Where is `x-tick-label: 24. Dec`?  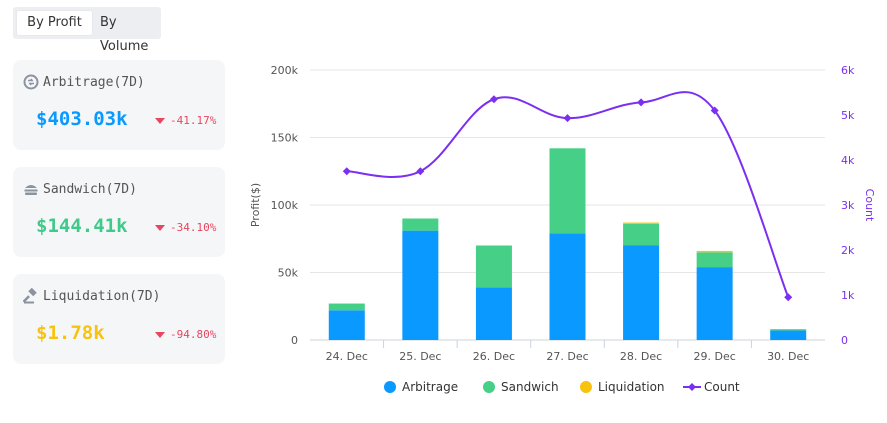
x-tick-label: 24. Dec is located at coordinates (347, 356).